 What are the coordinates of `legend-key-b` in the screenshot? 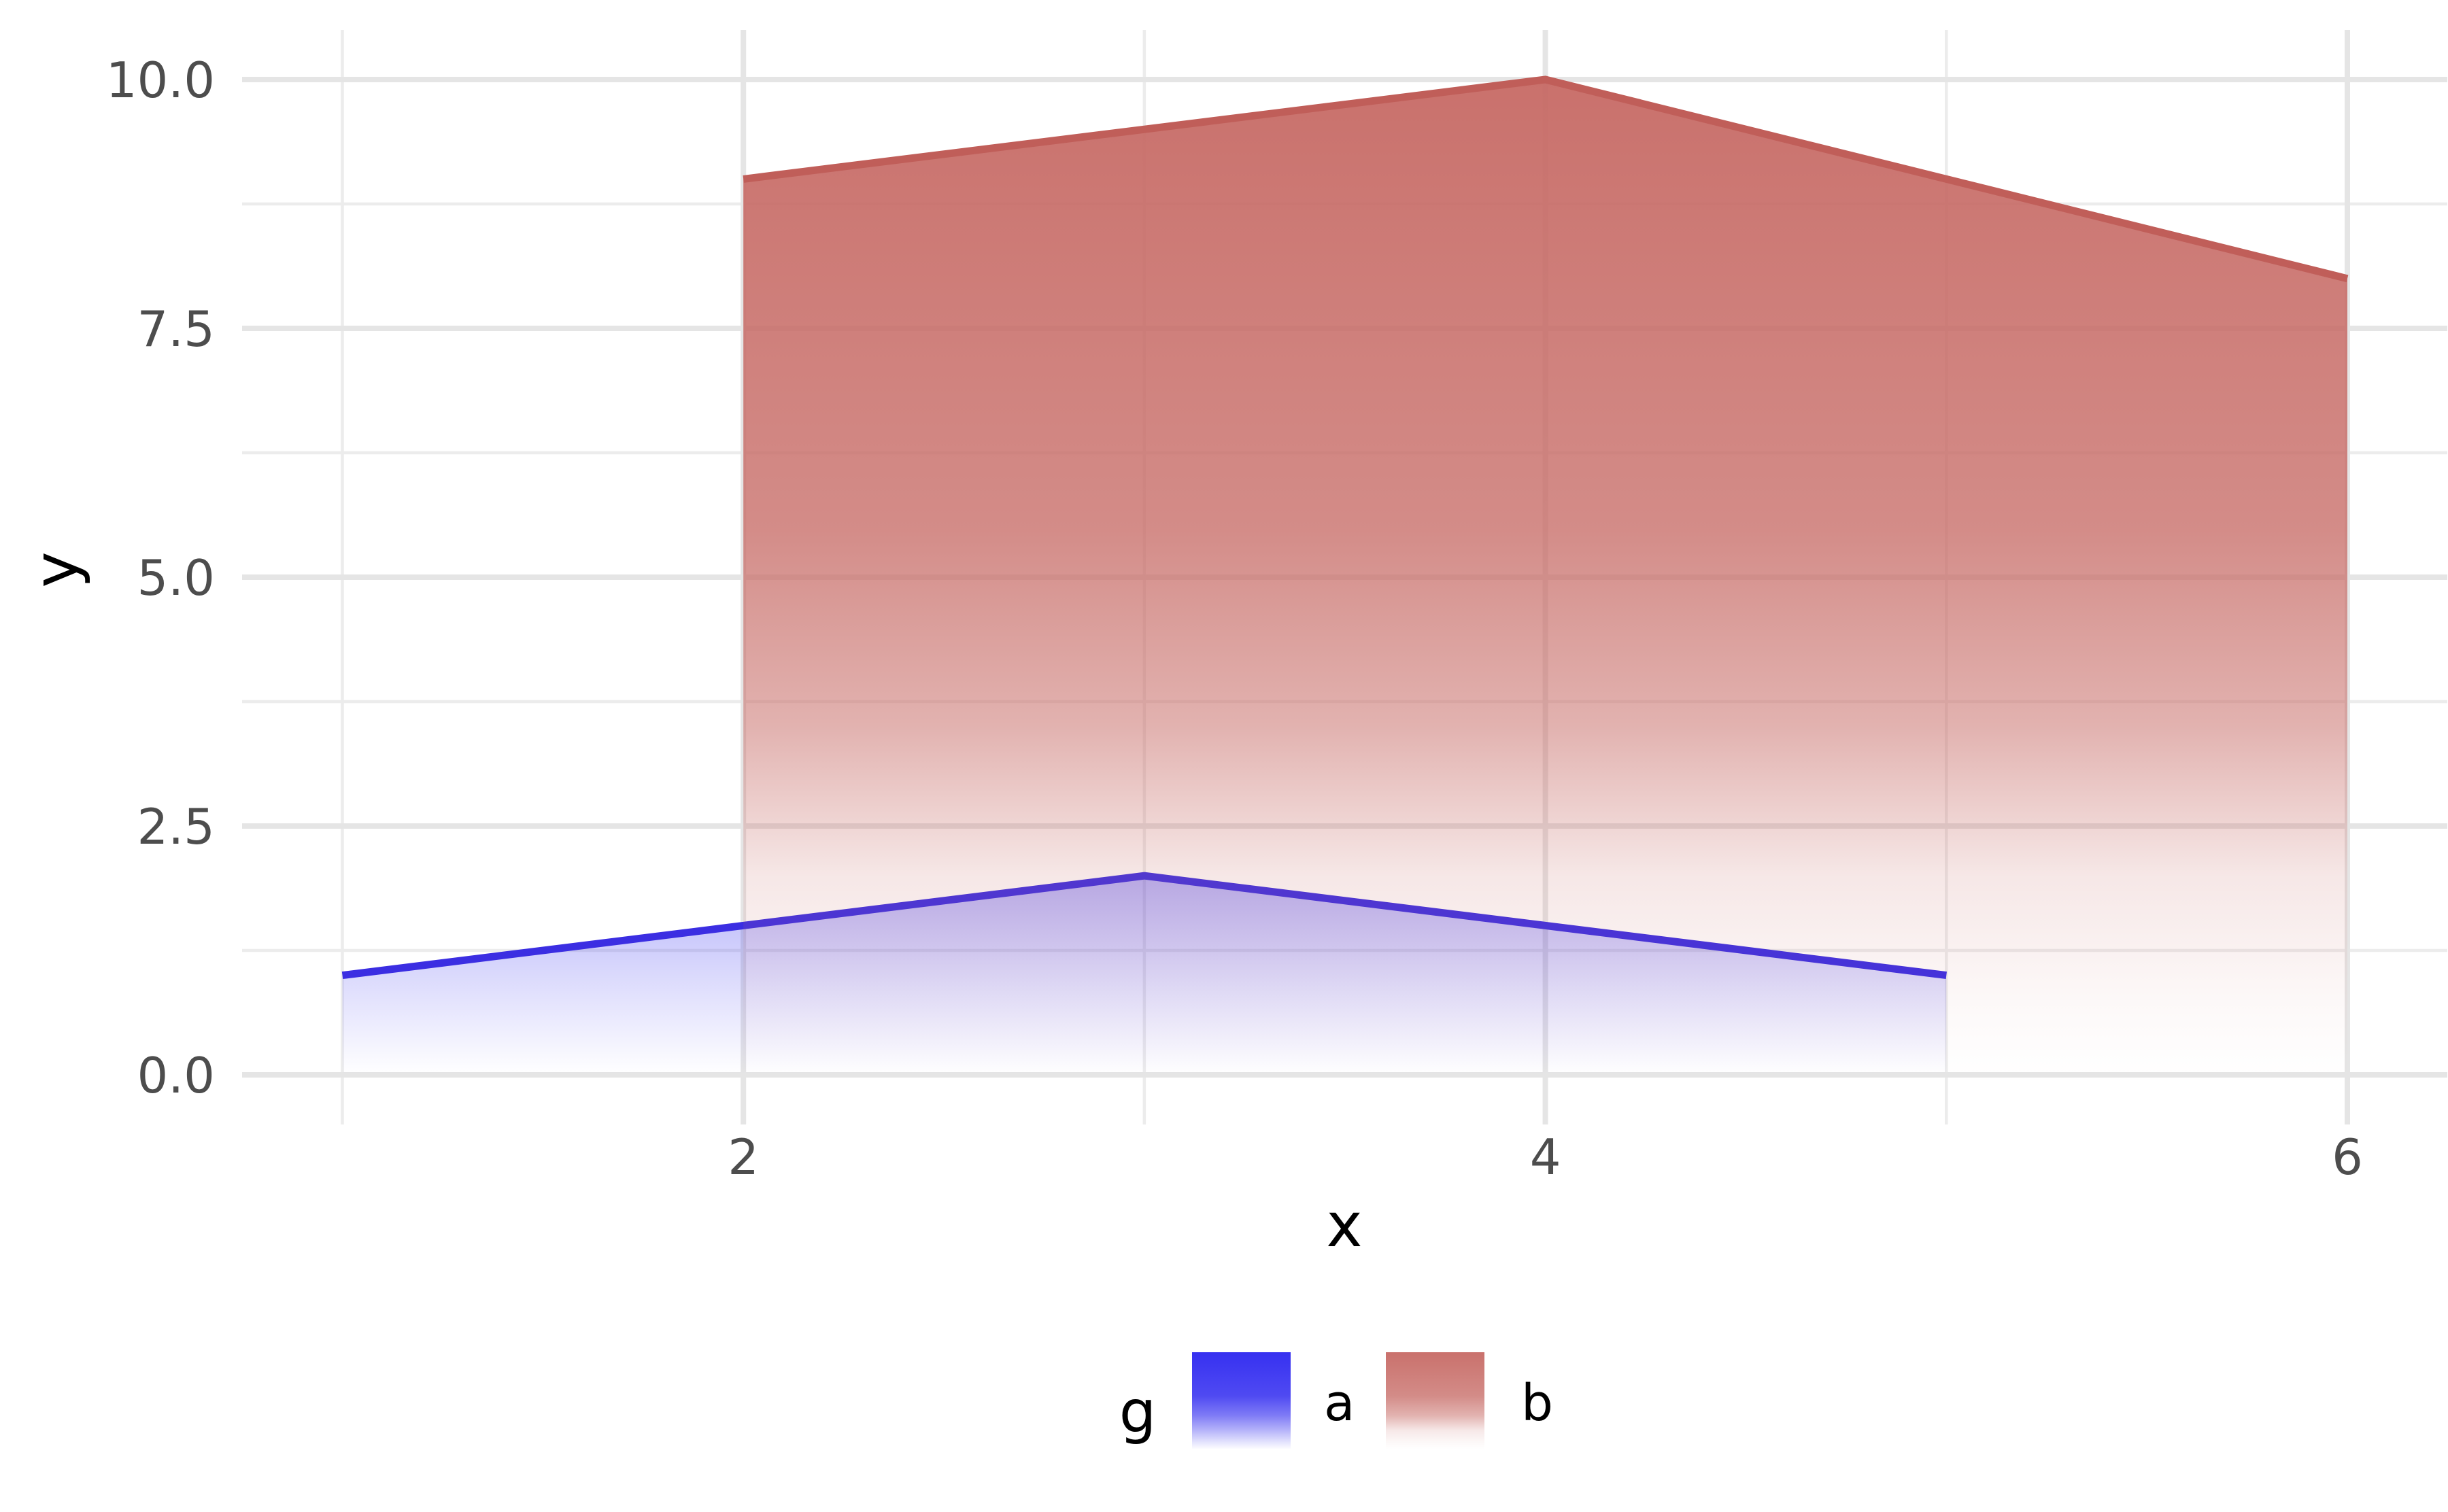 It's located at (1435, 1400).